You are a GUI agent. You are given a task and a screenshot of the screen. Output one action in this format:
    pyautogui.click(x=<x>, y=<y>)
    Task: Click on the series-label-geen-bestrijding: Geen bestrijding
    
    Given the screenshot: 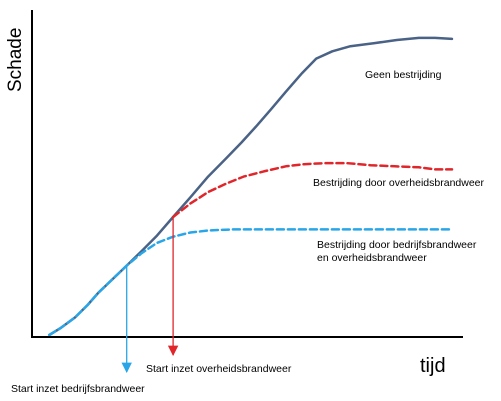 What is the action you would take?
    pyautogui.click(x=403, y=75)
    